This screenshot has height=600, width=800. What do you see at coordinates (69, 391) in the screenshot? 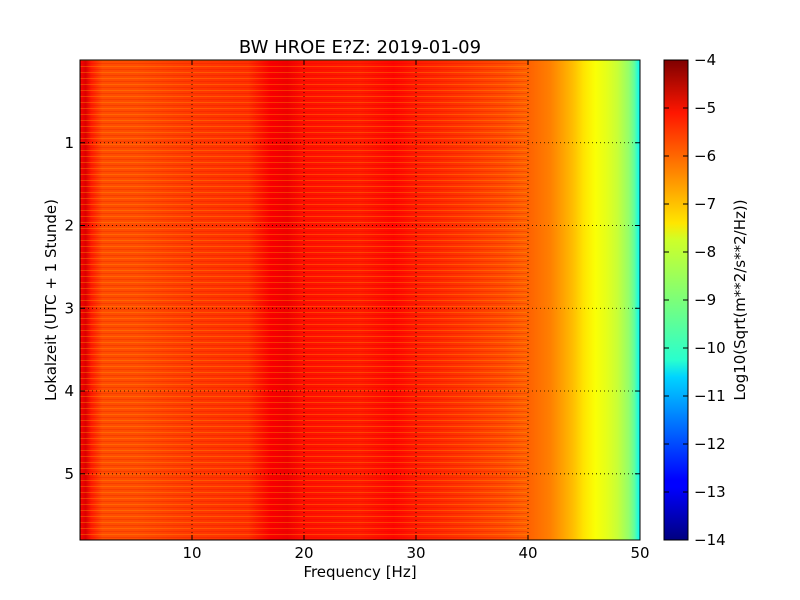
I see `y-tick-label: 4` at bounding box center [69, 391].